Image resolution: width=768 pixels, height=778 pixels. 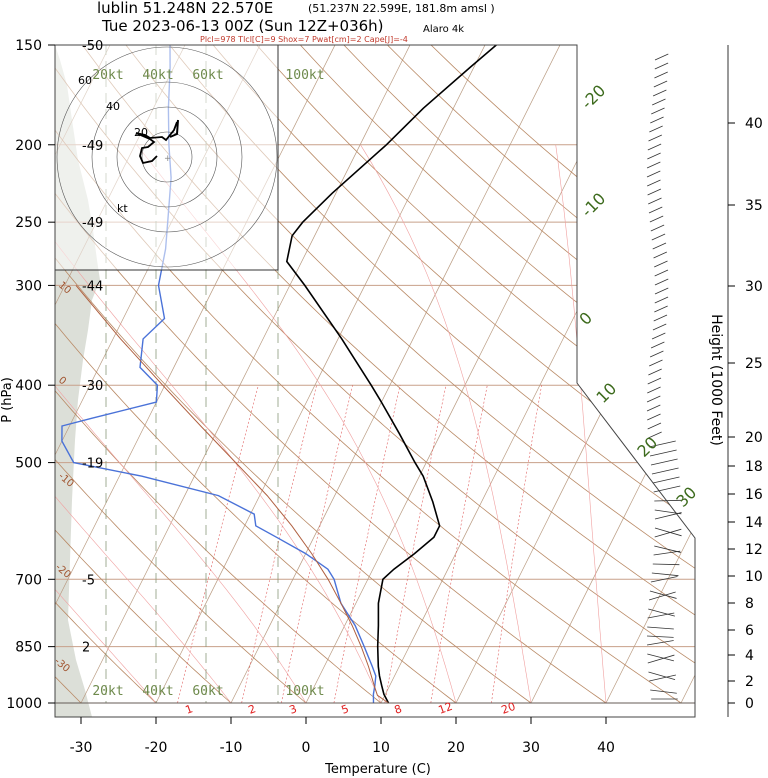 What do you see at coordinates (252, 709) in the screenshot?
I see `mixing-ratio-label: 2` at bounding box center [252, 709].